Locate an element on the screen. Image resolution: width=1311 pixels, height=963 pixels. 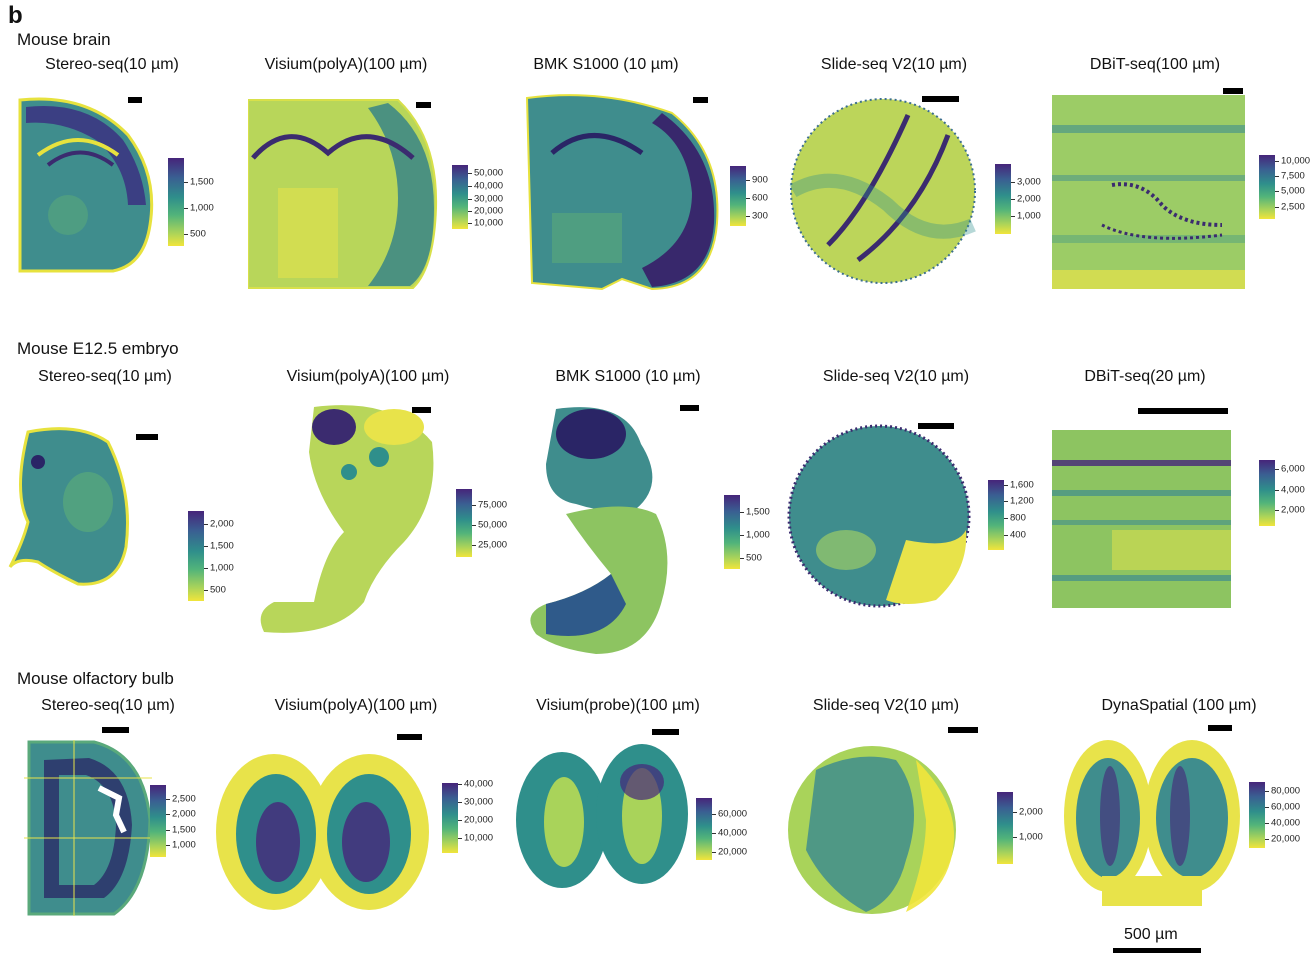
mouse-brain-slide-seq-image is located at coordinates (882, 191).